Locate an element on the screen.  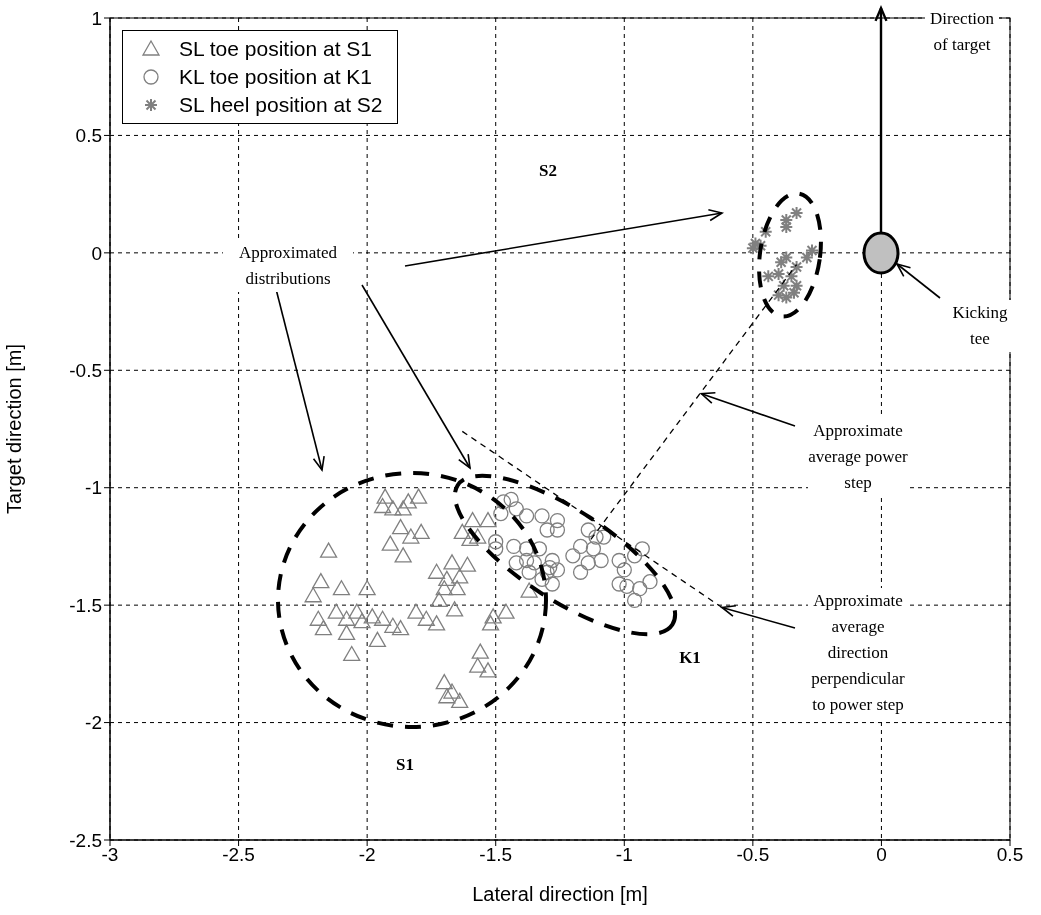
y-tick-label: -2 is located at coordinates (93, 723).